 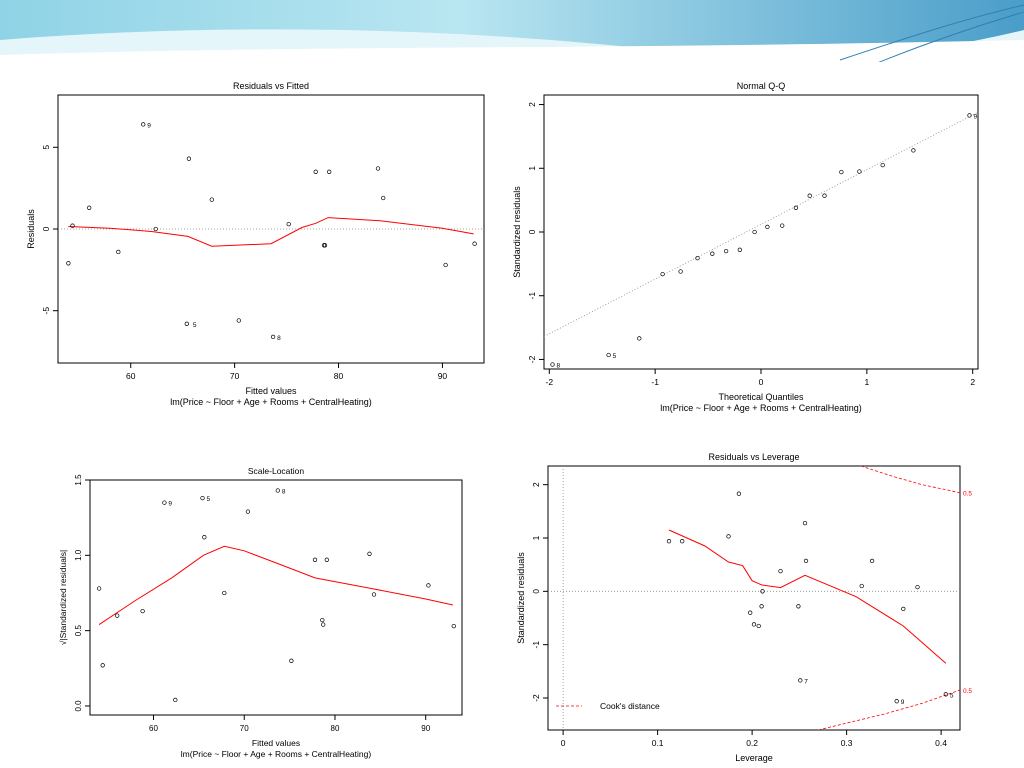 I want to click on x-tick-label: 2, so click(x=972, y=382).